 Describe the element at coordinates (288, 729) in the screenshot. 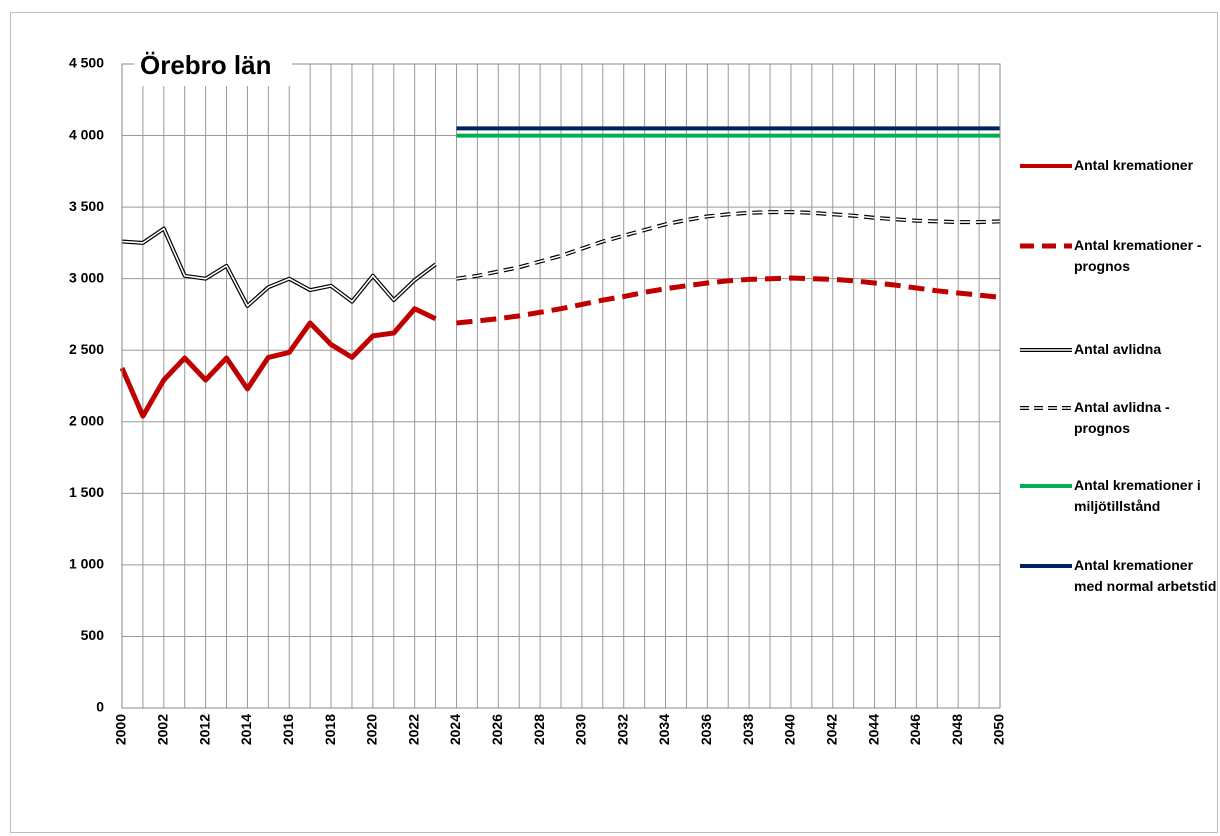

I see `x-tick-label: 2016` at that location.